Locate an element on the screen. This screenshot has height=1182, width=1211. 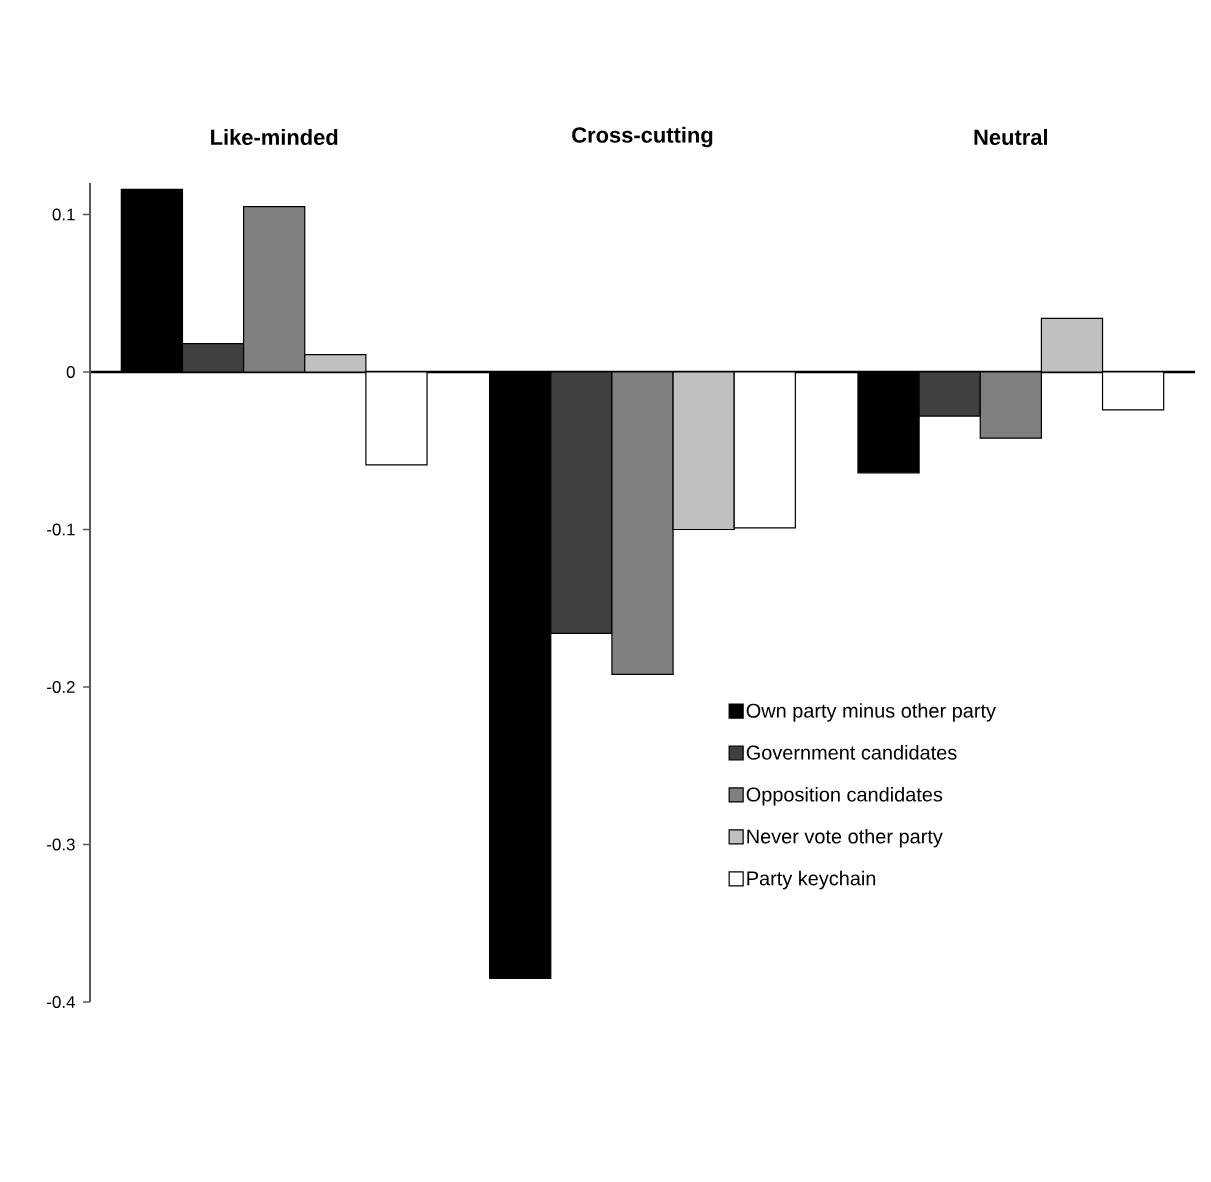
y-tick-label: 0 is located at coordinates (70, 371).